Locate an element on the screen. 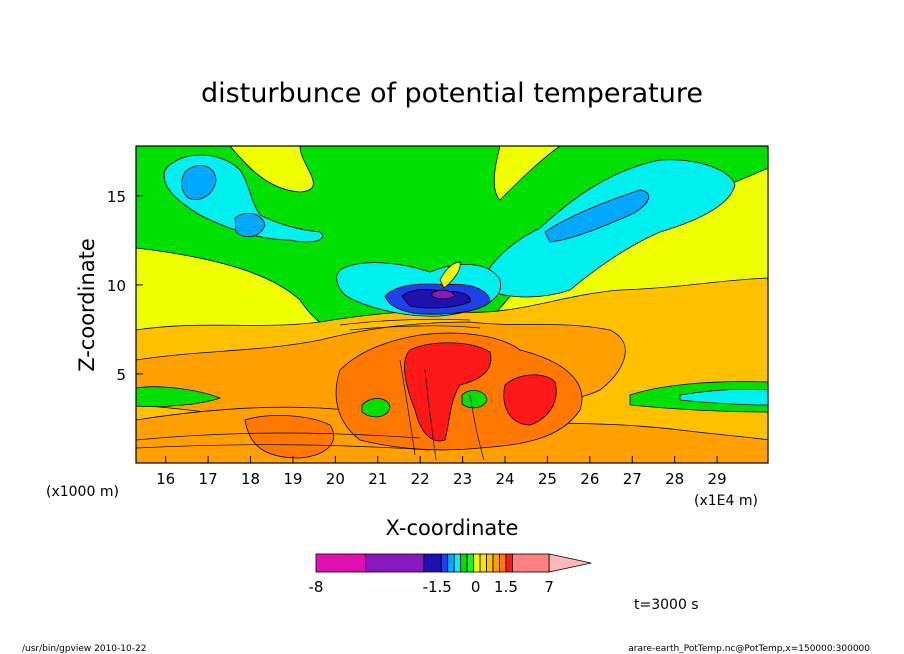 This screenshot has width=904, height=654. green-patch-center is located at coordinates (474, 399).